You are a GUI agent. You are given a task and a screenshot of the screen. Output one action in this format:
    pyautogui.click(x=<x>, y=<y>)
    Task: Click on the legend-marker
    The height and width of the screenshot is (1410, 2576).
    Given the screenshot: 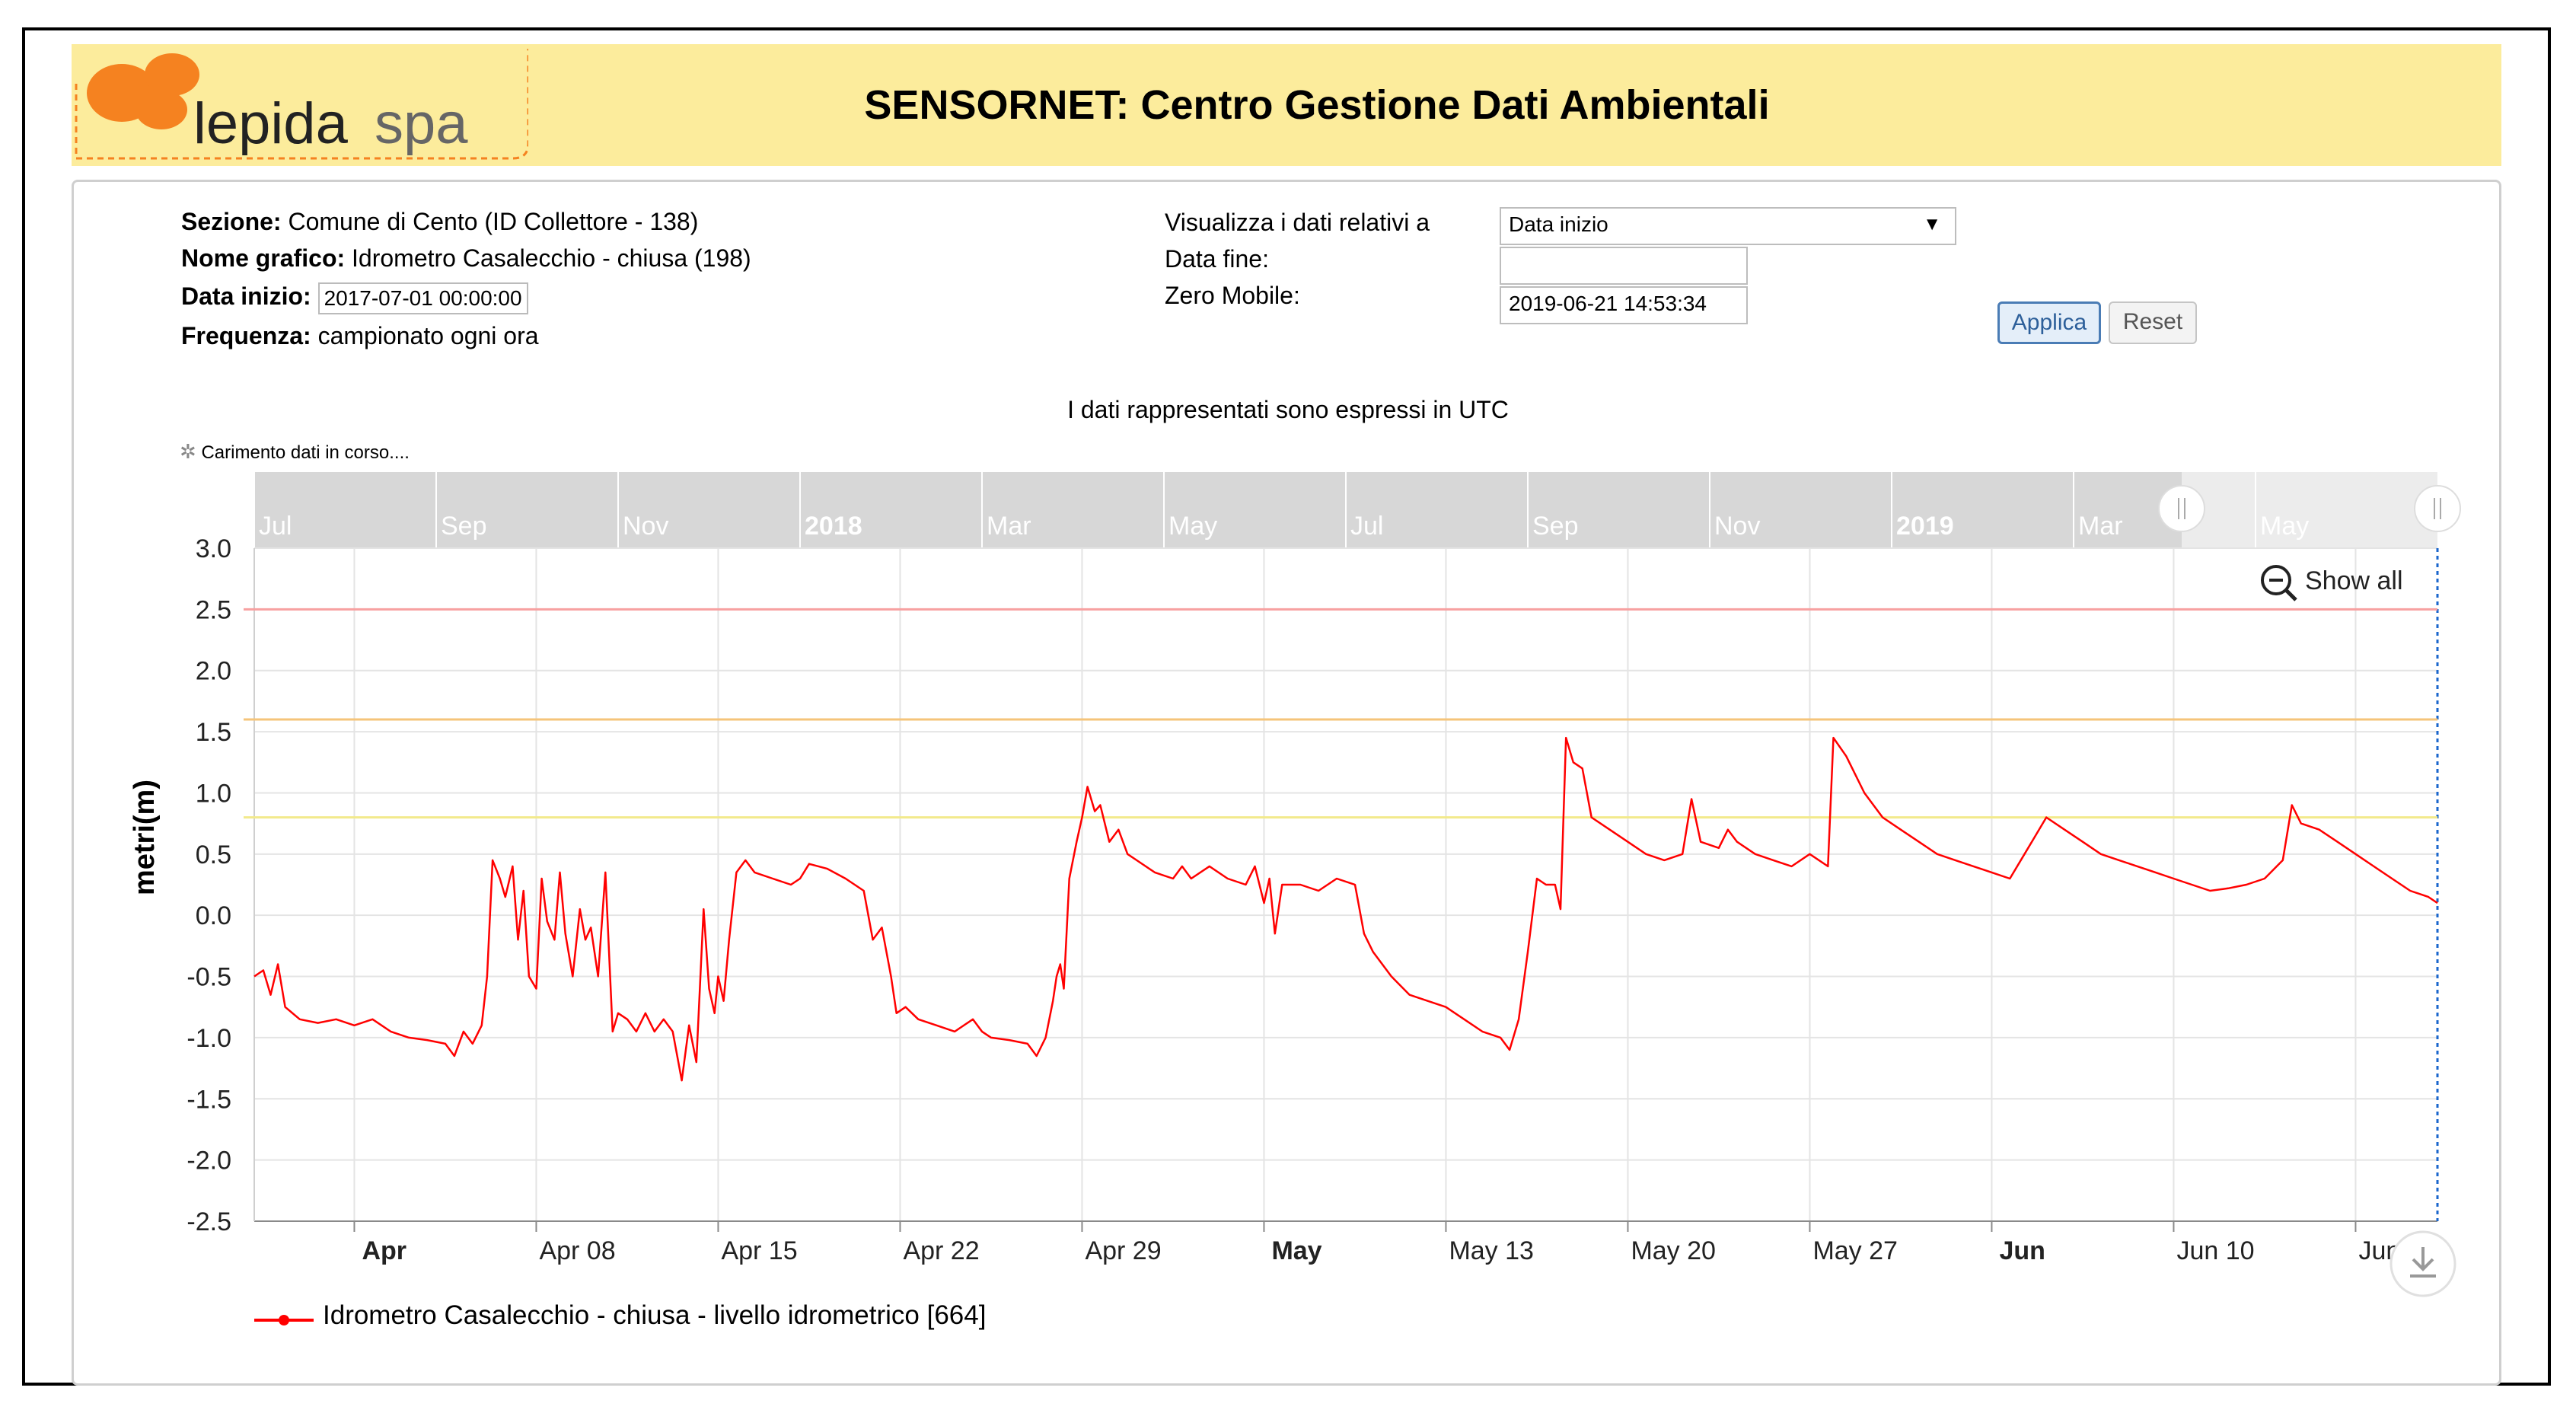 What is the action you would take?
    pyautogui.click(x=284, y=1320)
    